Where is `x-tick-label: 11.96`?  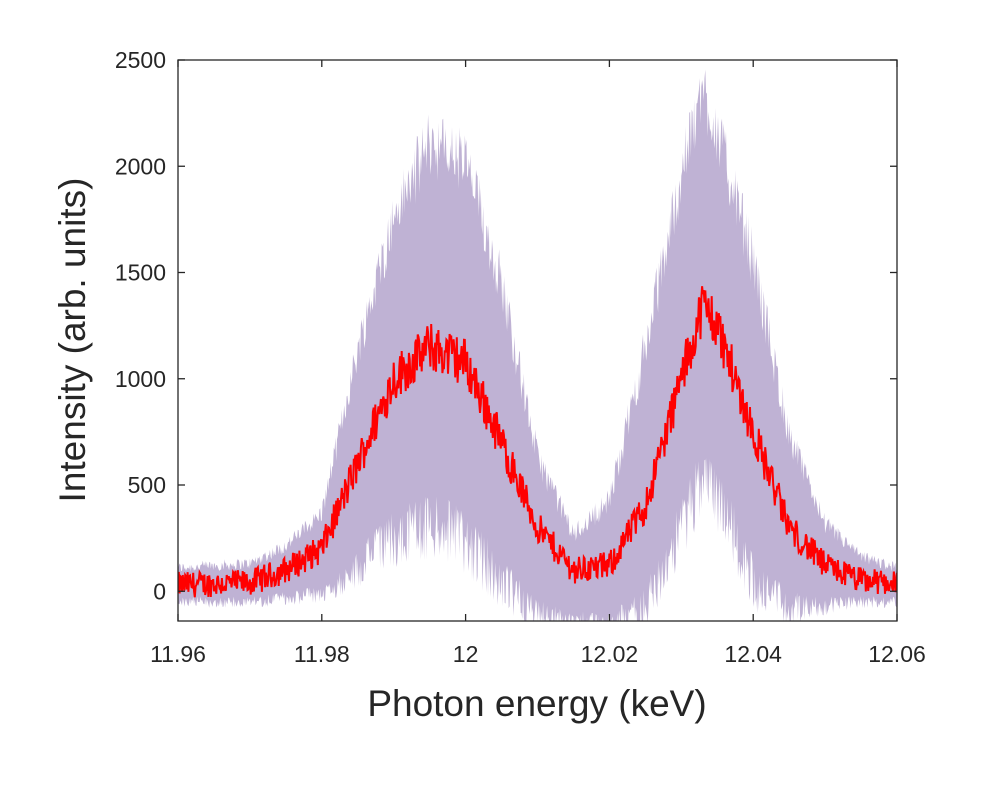 x-tick-label: 11.96 is located at coordinates (178, 654).